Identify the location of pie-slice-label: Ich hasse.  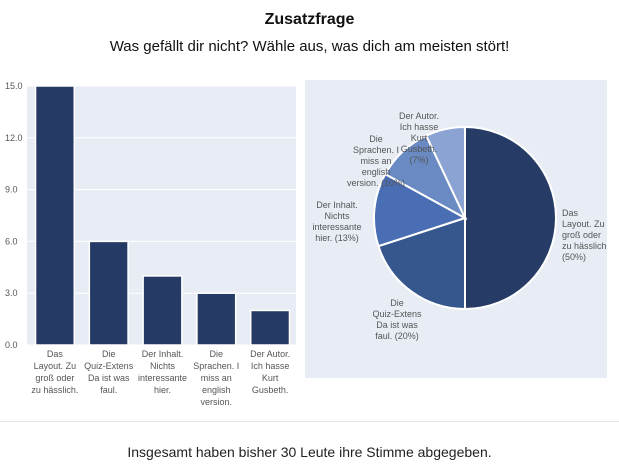
(419, 127).